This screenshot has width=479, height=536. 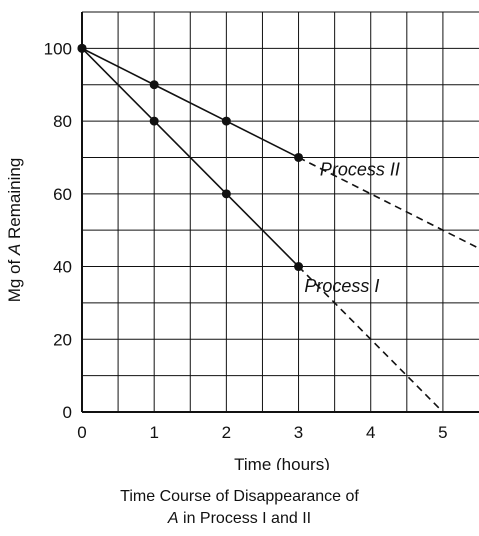 I want to click on y-axis-label-prefix: Mg of, so click(x=14, y=278).